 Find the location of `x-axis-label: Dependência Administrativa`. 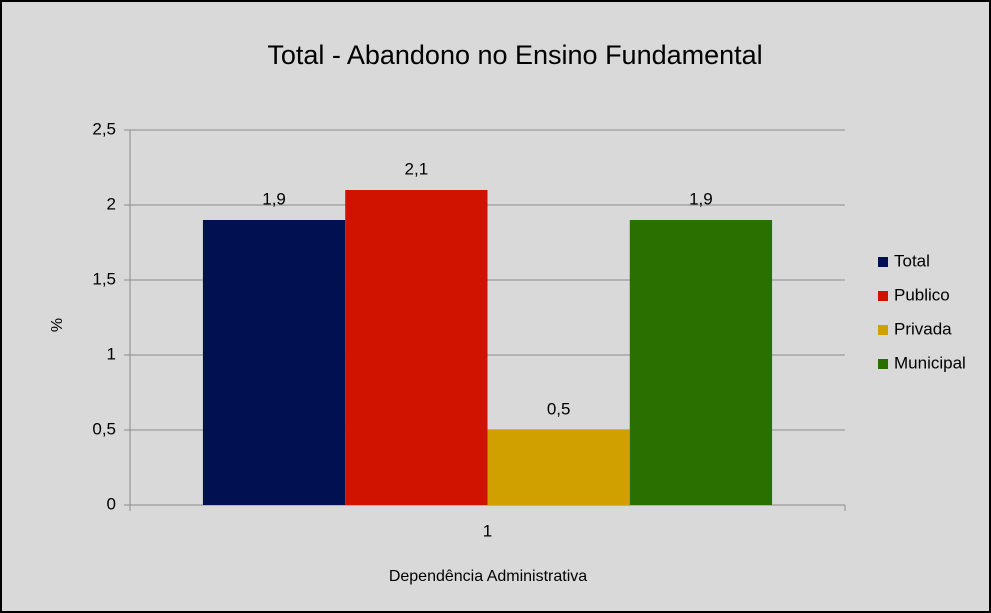

x-axis-label: Dependência Administrativa is located at coordinates (488, 576).